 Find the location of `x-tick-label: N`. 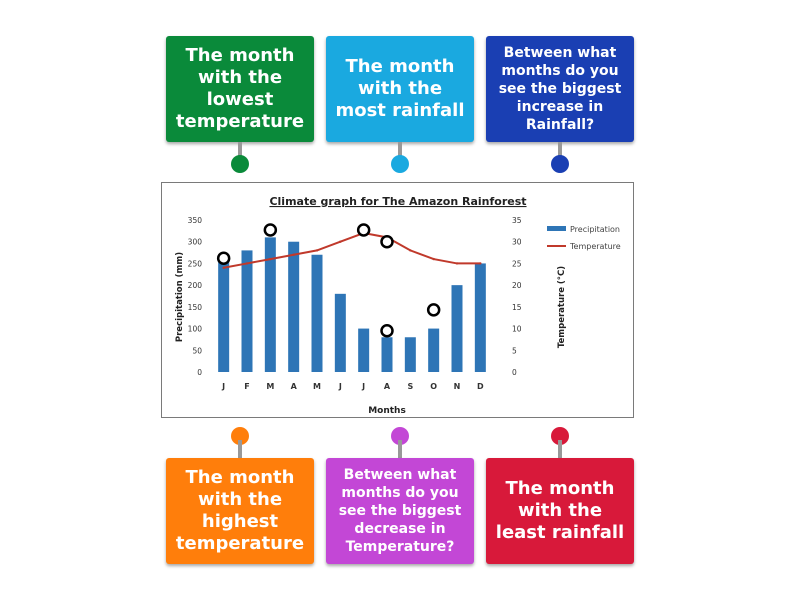

x-tick-label: N is located at coordinates (457, 386).